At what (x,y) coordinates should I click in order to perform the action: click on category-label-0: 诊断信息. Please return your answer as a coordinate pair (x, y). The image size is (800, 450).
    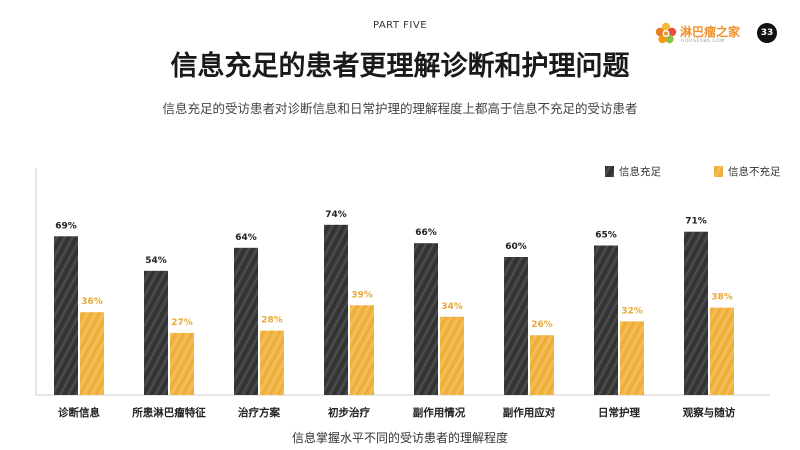
    Looking at the image, I should click on (79, 412).